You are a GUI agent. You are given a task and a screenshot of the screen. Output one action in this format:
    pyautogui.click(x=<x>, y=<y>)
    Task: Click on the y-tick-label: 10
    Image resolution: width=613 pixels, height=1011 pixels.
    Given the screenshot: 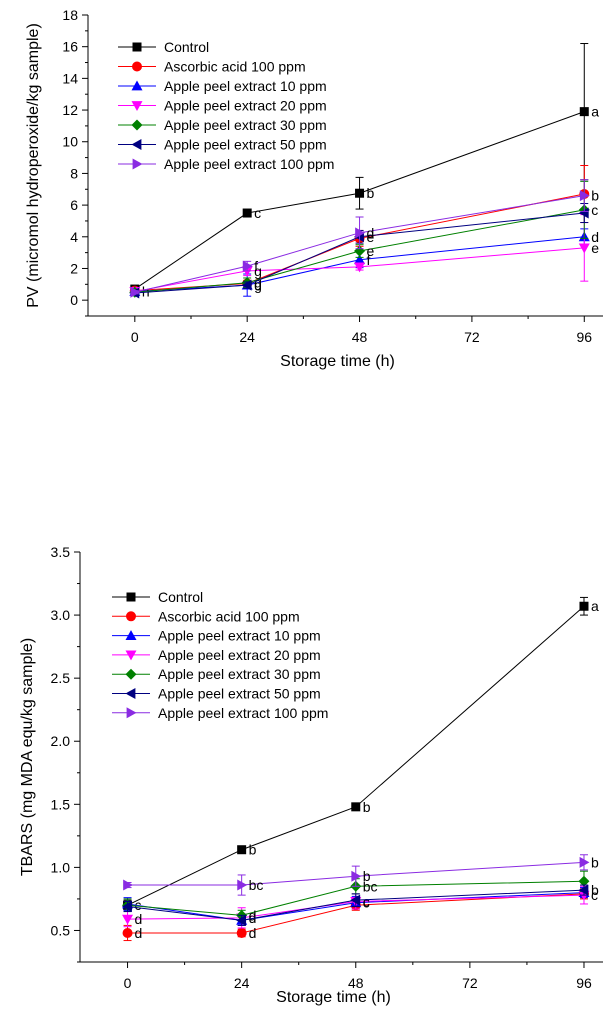 What is the action you would take?
    pyautogui.click(x=70, y=142)
    